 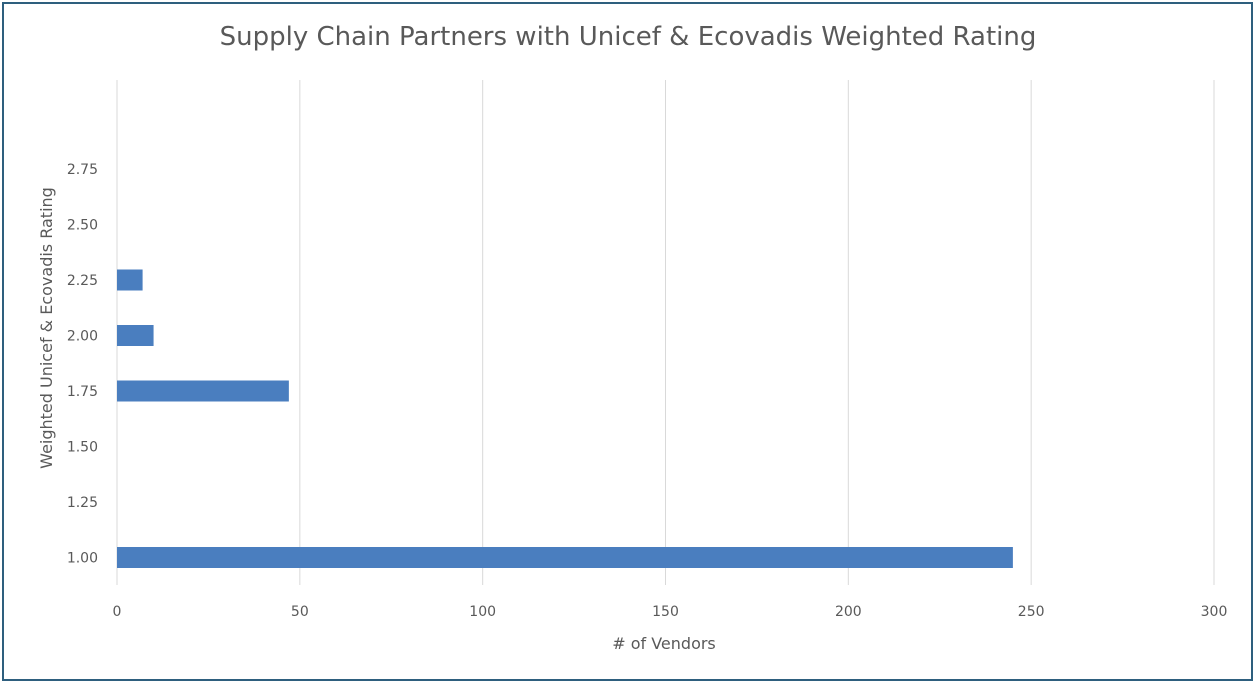 I want to click on y-axis-ticks: 1.00 1.25 1.50 1.75 2.00 2.25 2.50 2.75, so click(x=82, y=364).